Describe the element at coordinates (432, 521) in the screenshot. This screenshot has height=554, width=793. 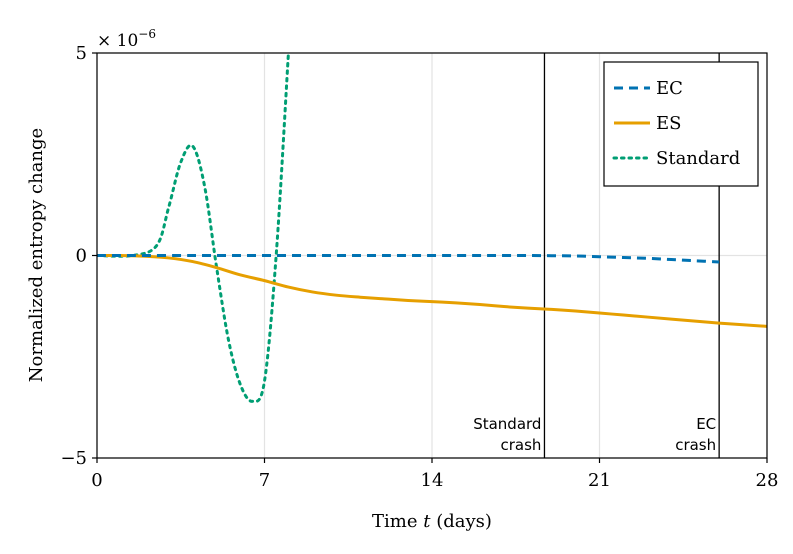
I see `x-axis-label: Time t (days)` at that location.